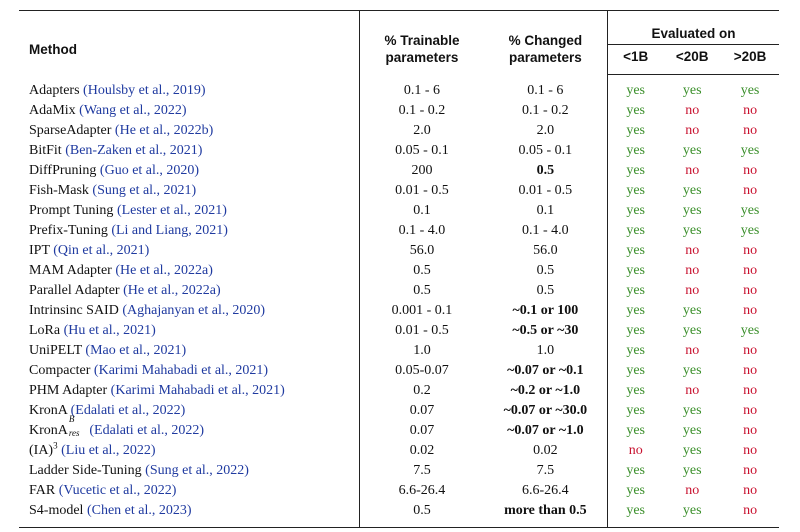  Describe the element at coordinates (164, 130) in the screenshot. I see `citation-link: (He et al., 2022b)` at that location.